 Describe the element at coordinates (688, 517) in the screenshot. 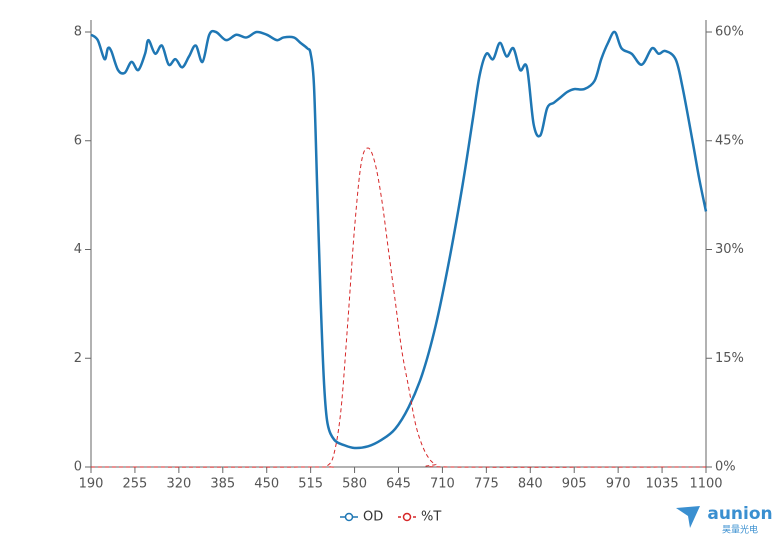

I see `logo-icon` at that location.